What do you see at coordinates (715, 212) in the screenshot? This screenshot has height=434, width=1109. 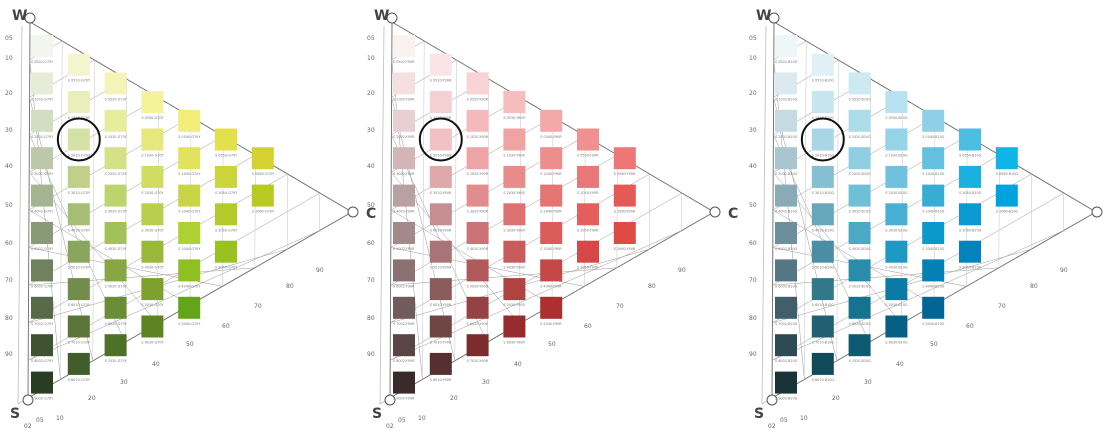 I see `chromaticness-vertex-circle` at bounding box center [715, 212].